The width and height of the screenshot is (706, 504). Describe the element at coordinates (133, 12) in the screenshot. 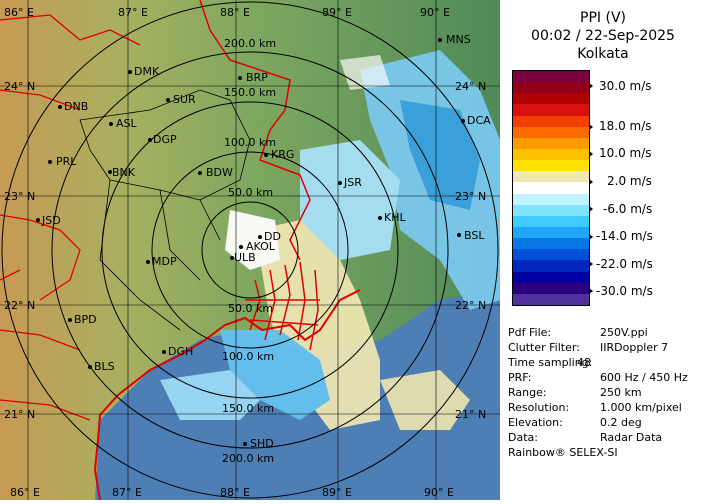

I see `lon-label: 87° E` at that location.